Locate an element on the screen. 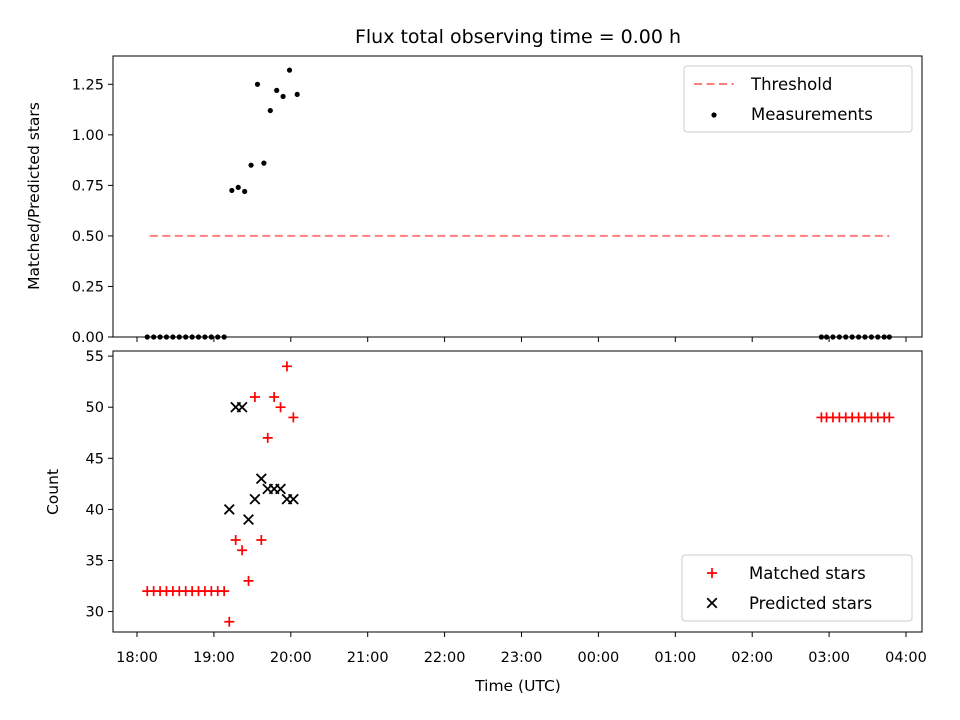  x-tick-label: 04:00 is located at coordinates (906, 658).